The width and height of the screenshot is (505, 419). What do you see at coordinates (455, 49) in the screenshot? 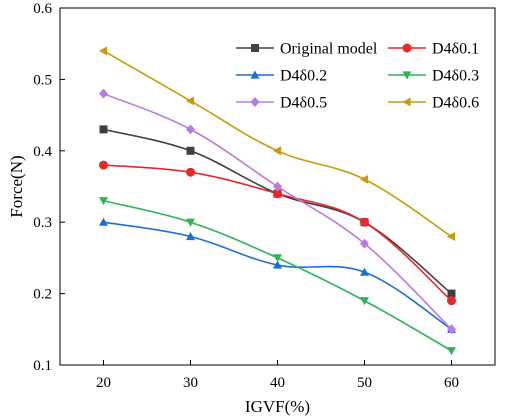
I see `legend-label: D4δ0.1` at bounding box center [455, 49].